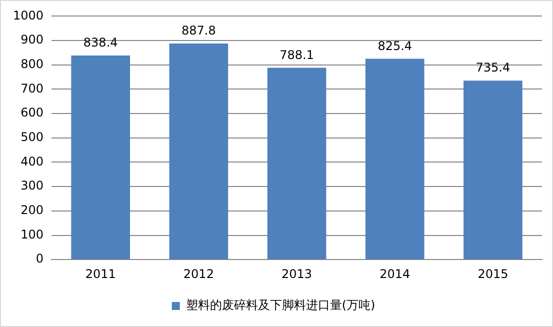  Describe the element at coordinates (40, 259) in the screenshot. I see `y-tick-label: 0` at that location.